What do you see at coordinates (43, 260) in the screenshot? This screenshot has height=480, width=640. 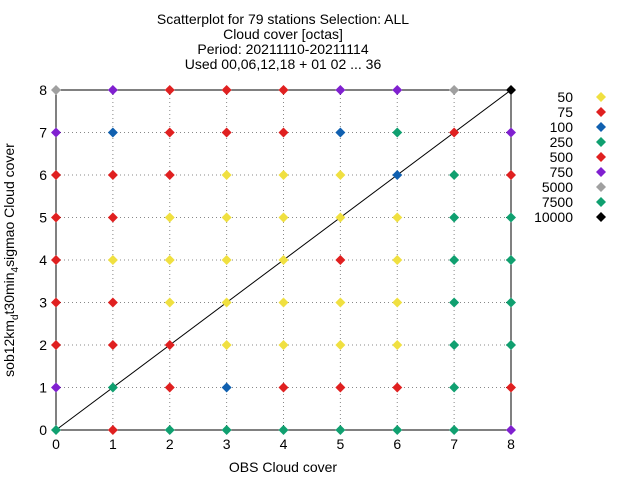 I see `y-tick-label: 4` at bounding box center [43, 260].